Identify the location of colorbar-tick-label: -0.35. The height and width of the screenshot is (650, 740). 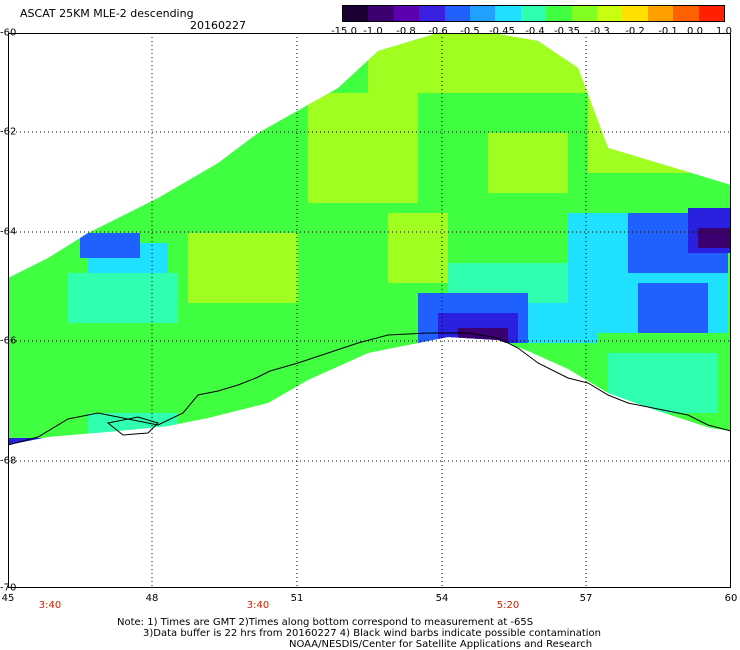
(567, 31).